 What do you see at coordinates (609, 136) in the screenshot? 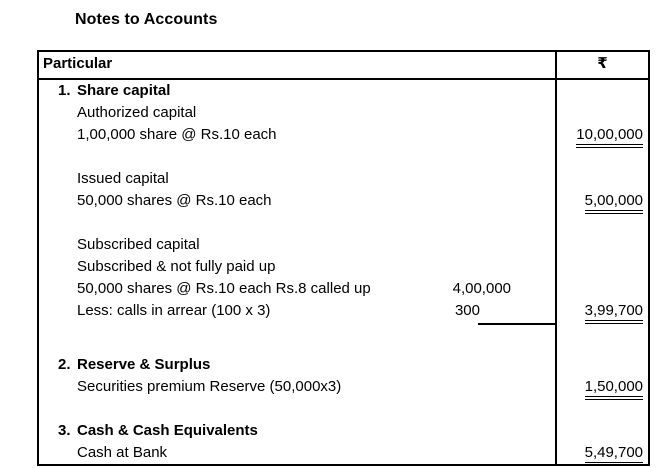
I see `amount-value: 10,00,000` at bounding box center [609, 136].